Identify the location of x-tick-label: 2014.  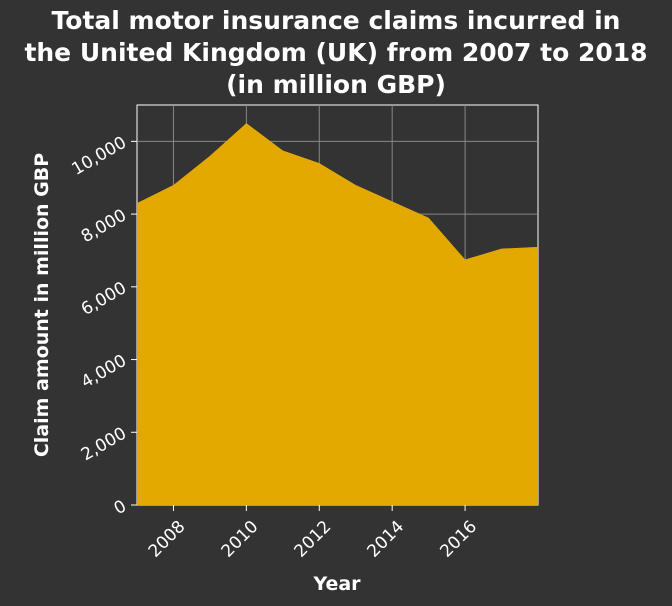
(385, 539).